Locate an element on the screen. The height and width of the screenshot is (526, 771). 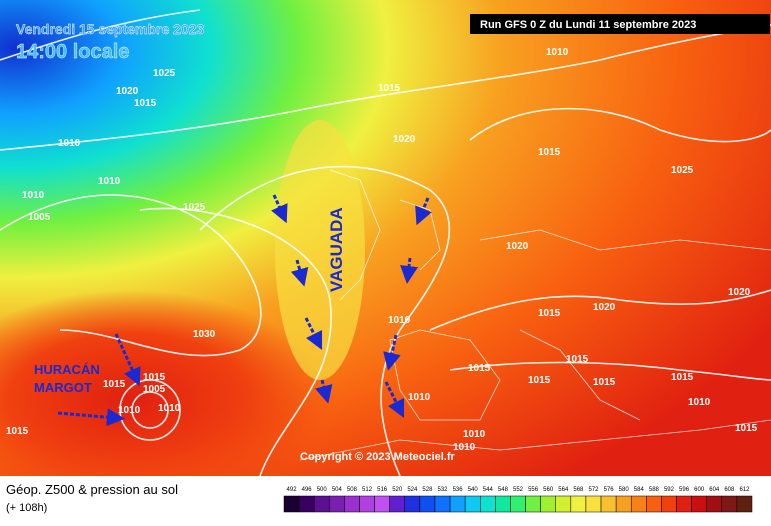
colorbar-label: 604 is located at coordinates (714, 490).